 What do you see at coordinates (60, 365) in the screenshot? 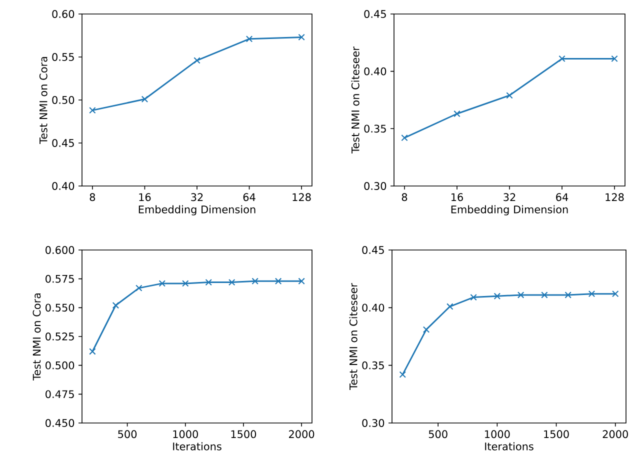
I see `y-tick-label: 0.500` at bounding box center [60, 365].